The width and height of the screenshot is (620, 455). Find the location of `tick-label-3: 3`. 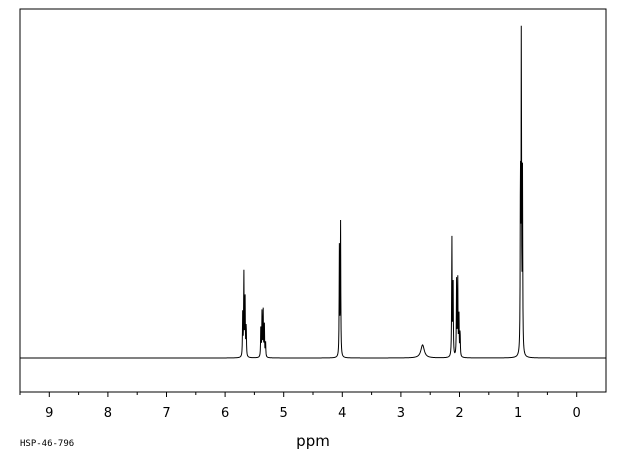

tick-label-3: 3 is located at coordinates (401, 413).